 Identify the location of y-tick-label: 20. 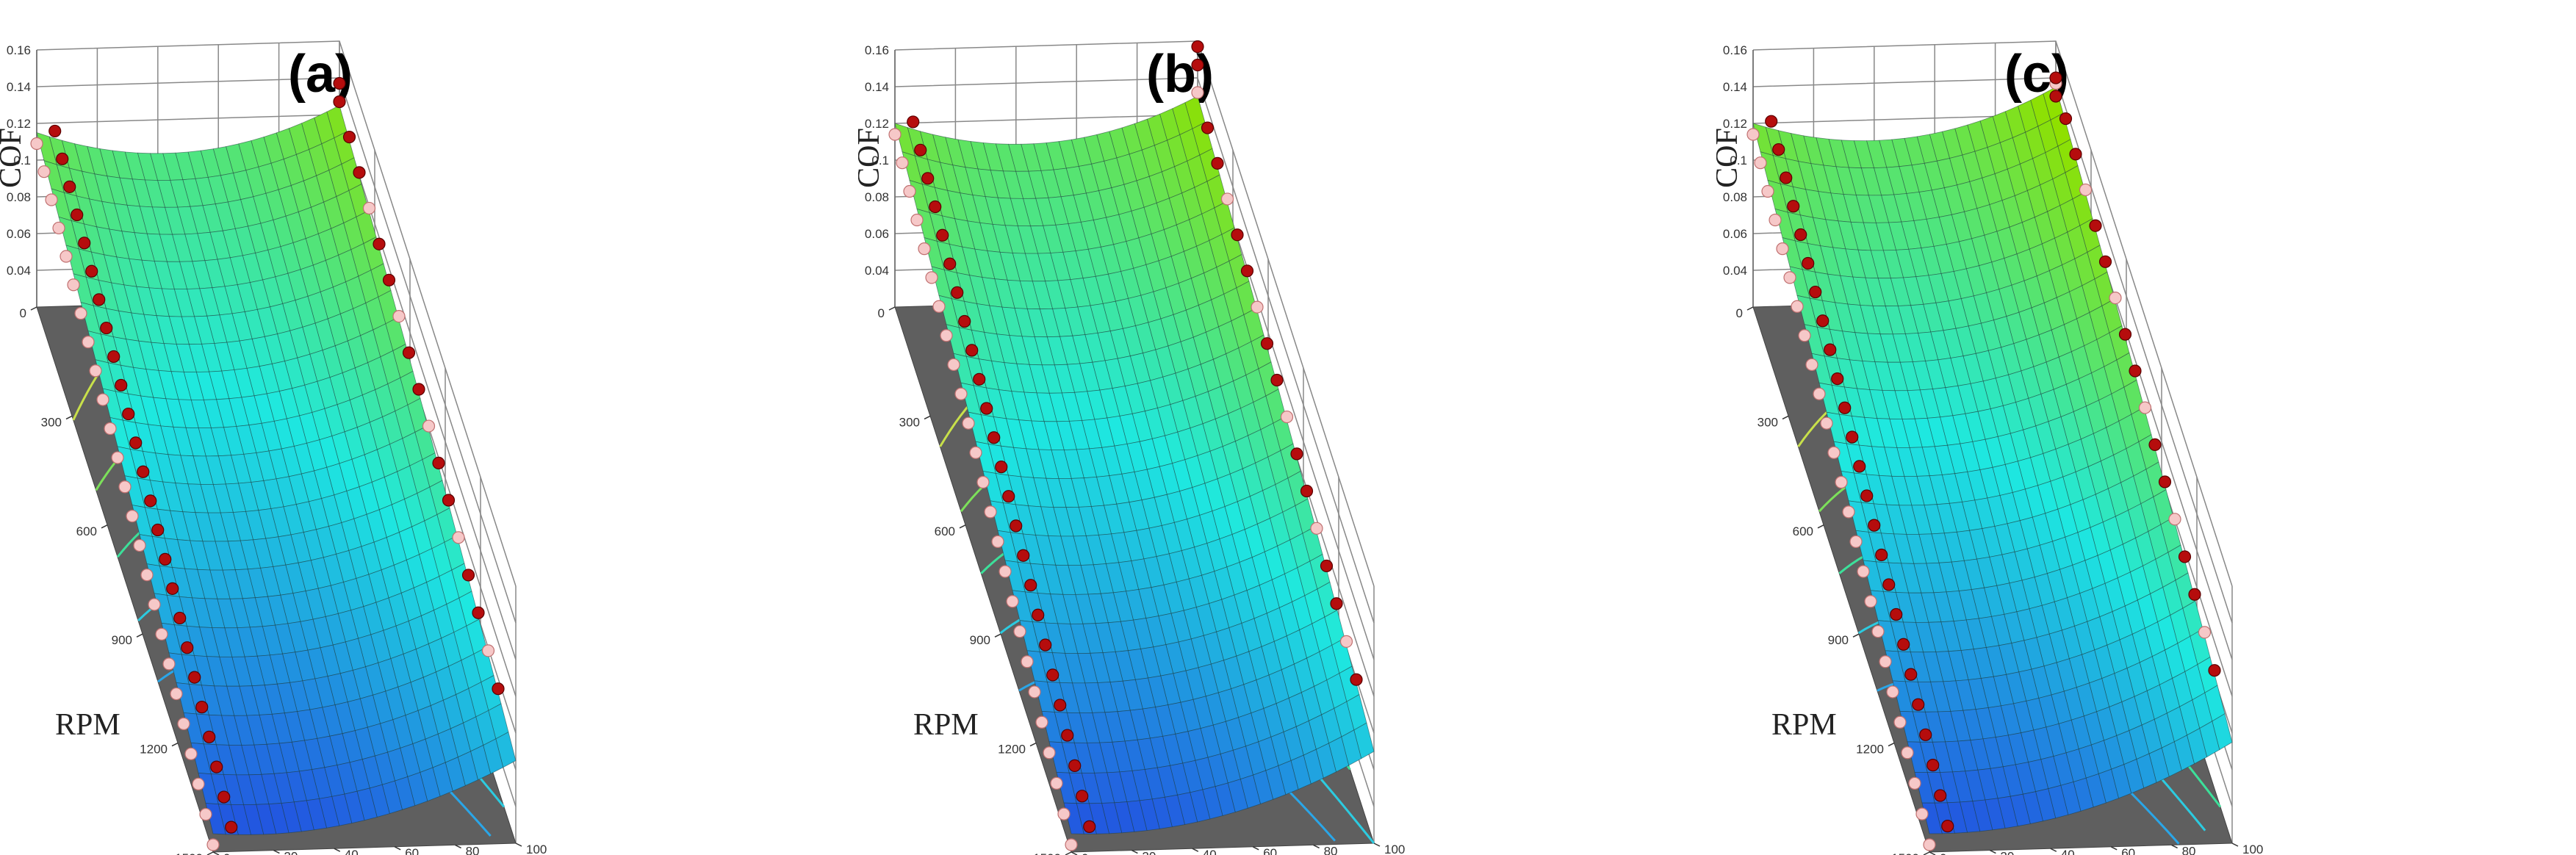
(2007, 852).